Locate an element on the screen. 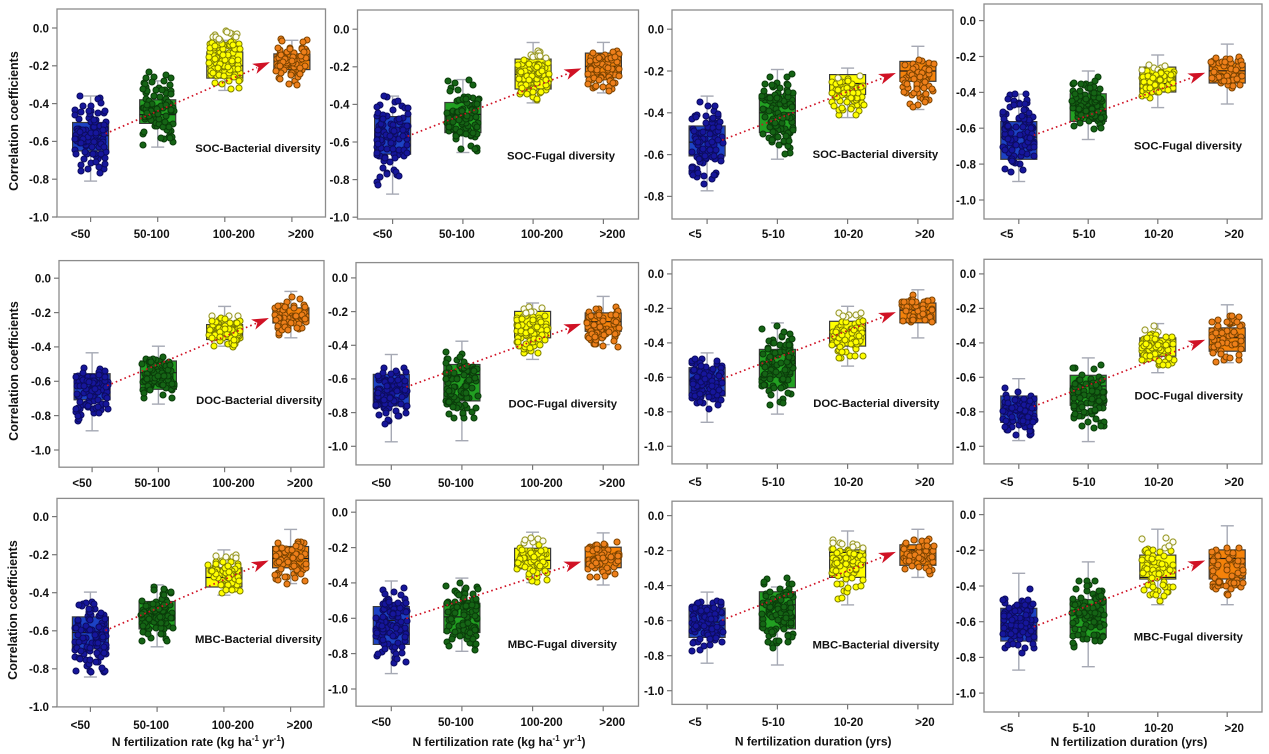  svg-text: SOC-Bacterial diversity is located at coordinates (258, 149).